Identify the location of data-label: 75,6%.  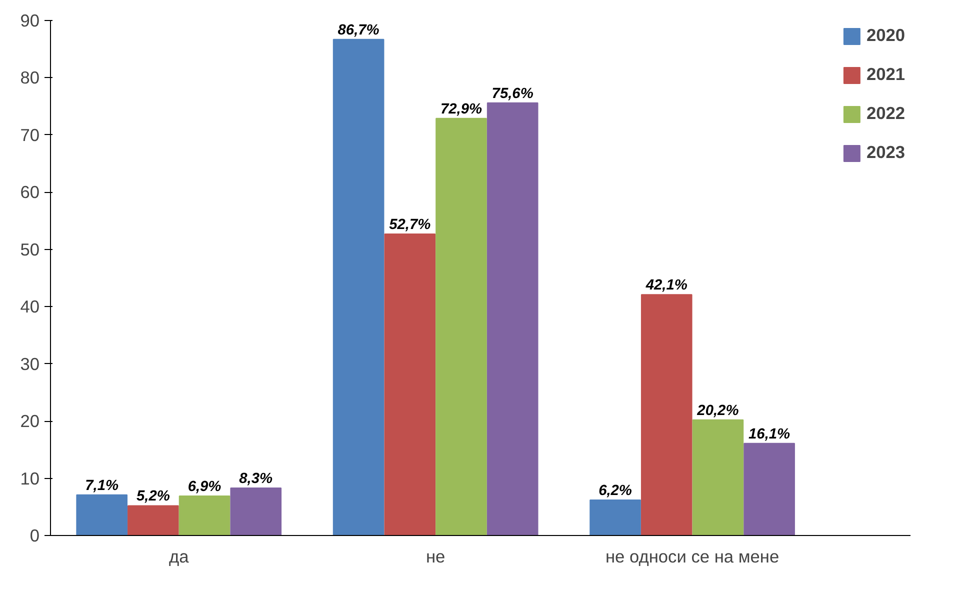
(513, 94).